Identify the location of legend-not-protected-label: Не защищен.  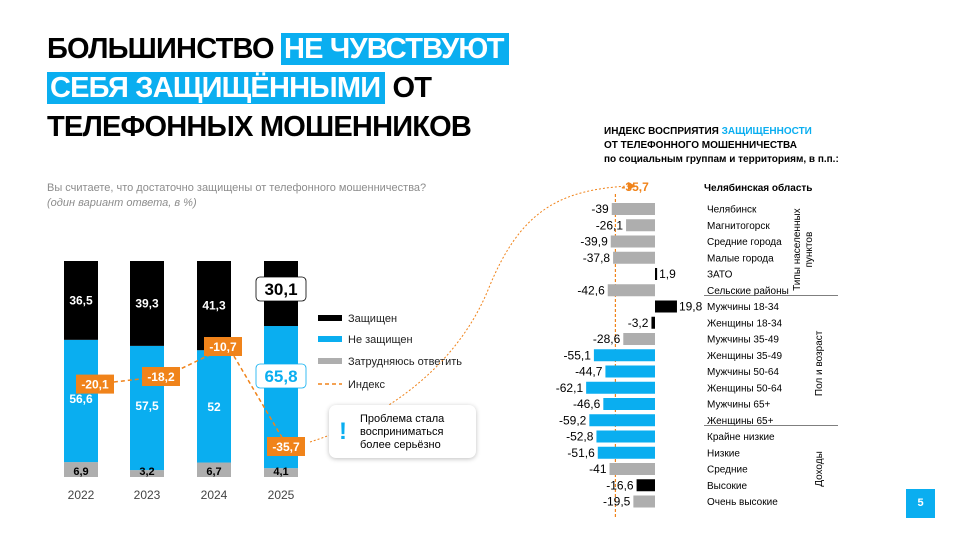
(380, 340).